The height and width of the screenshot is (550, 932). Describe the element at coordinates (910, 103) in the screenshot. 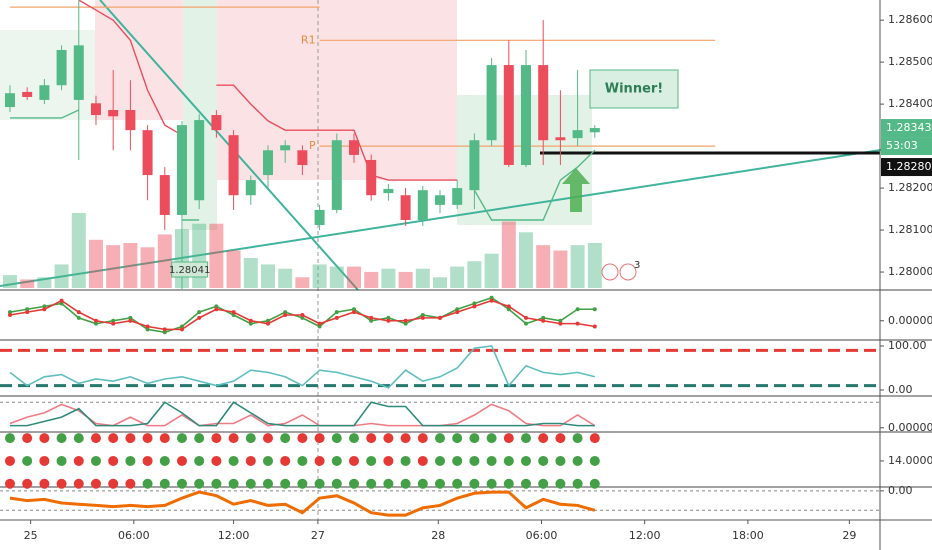

I see `y-tick-label: 1.28400` at that location.